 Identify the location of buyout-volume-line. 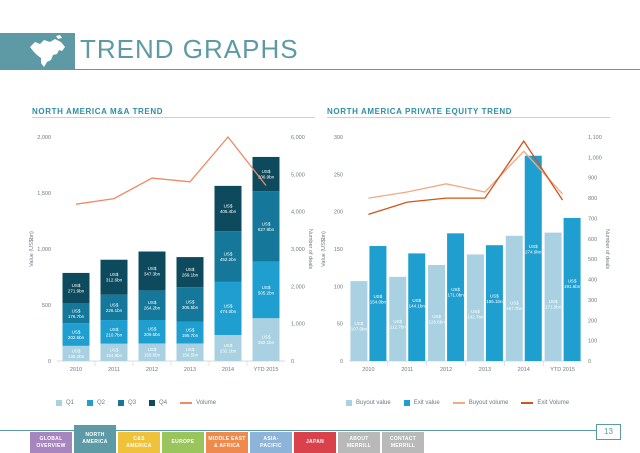
(466, 174).